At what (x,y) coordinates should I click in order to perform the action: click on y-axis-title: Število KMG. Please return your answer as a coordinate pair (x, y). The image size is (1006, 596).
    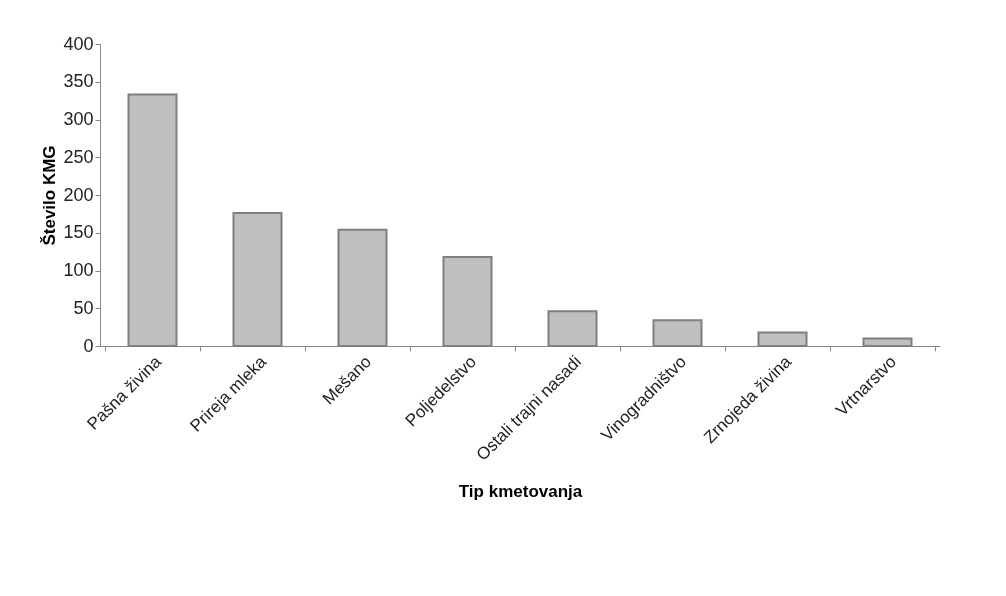
    Looking at the image, I should click on (50, 195).